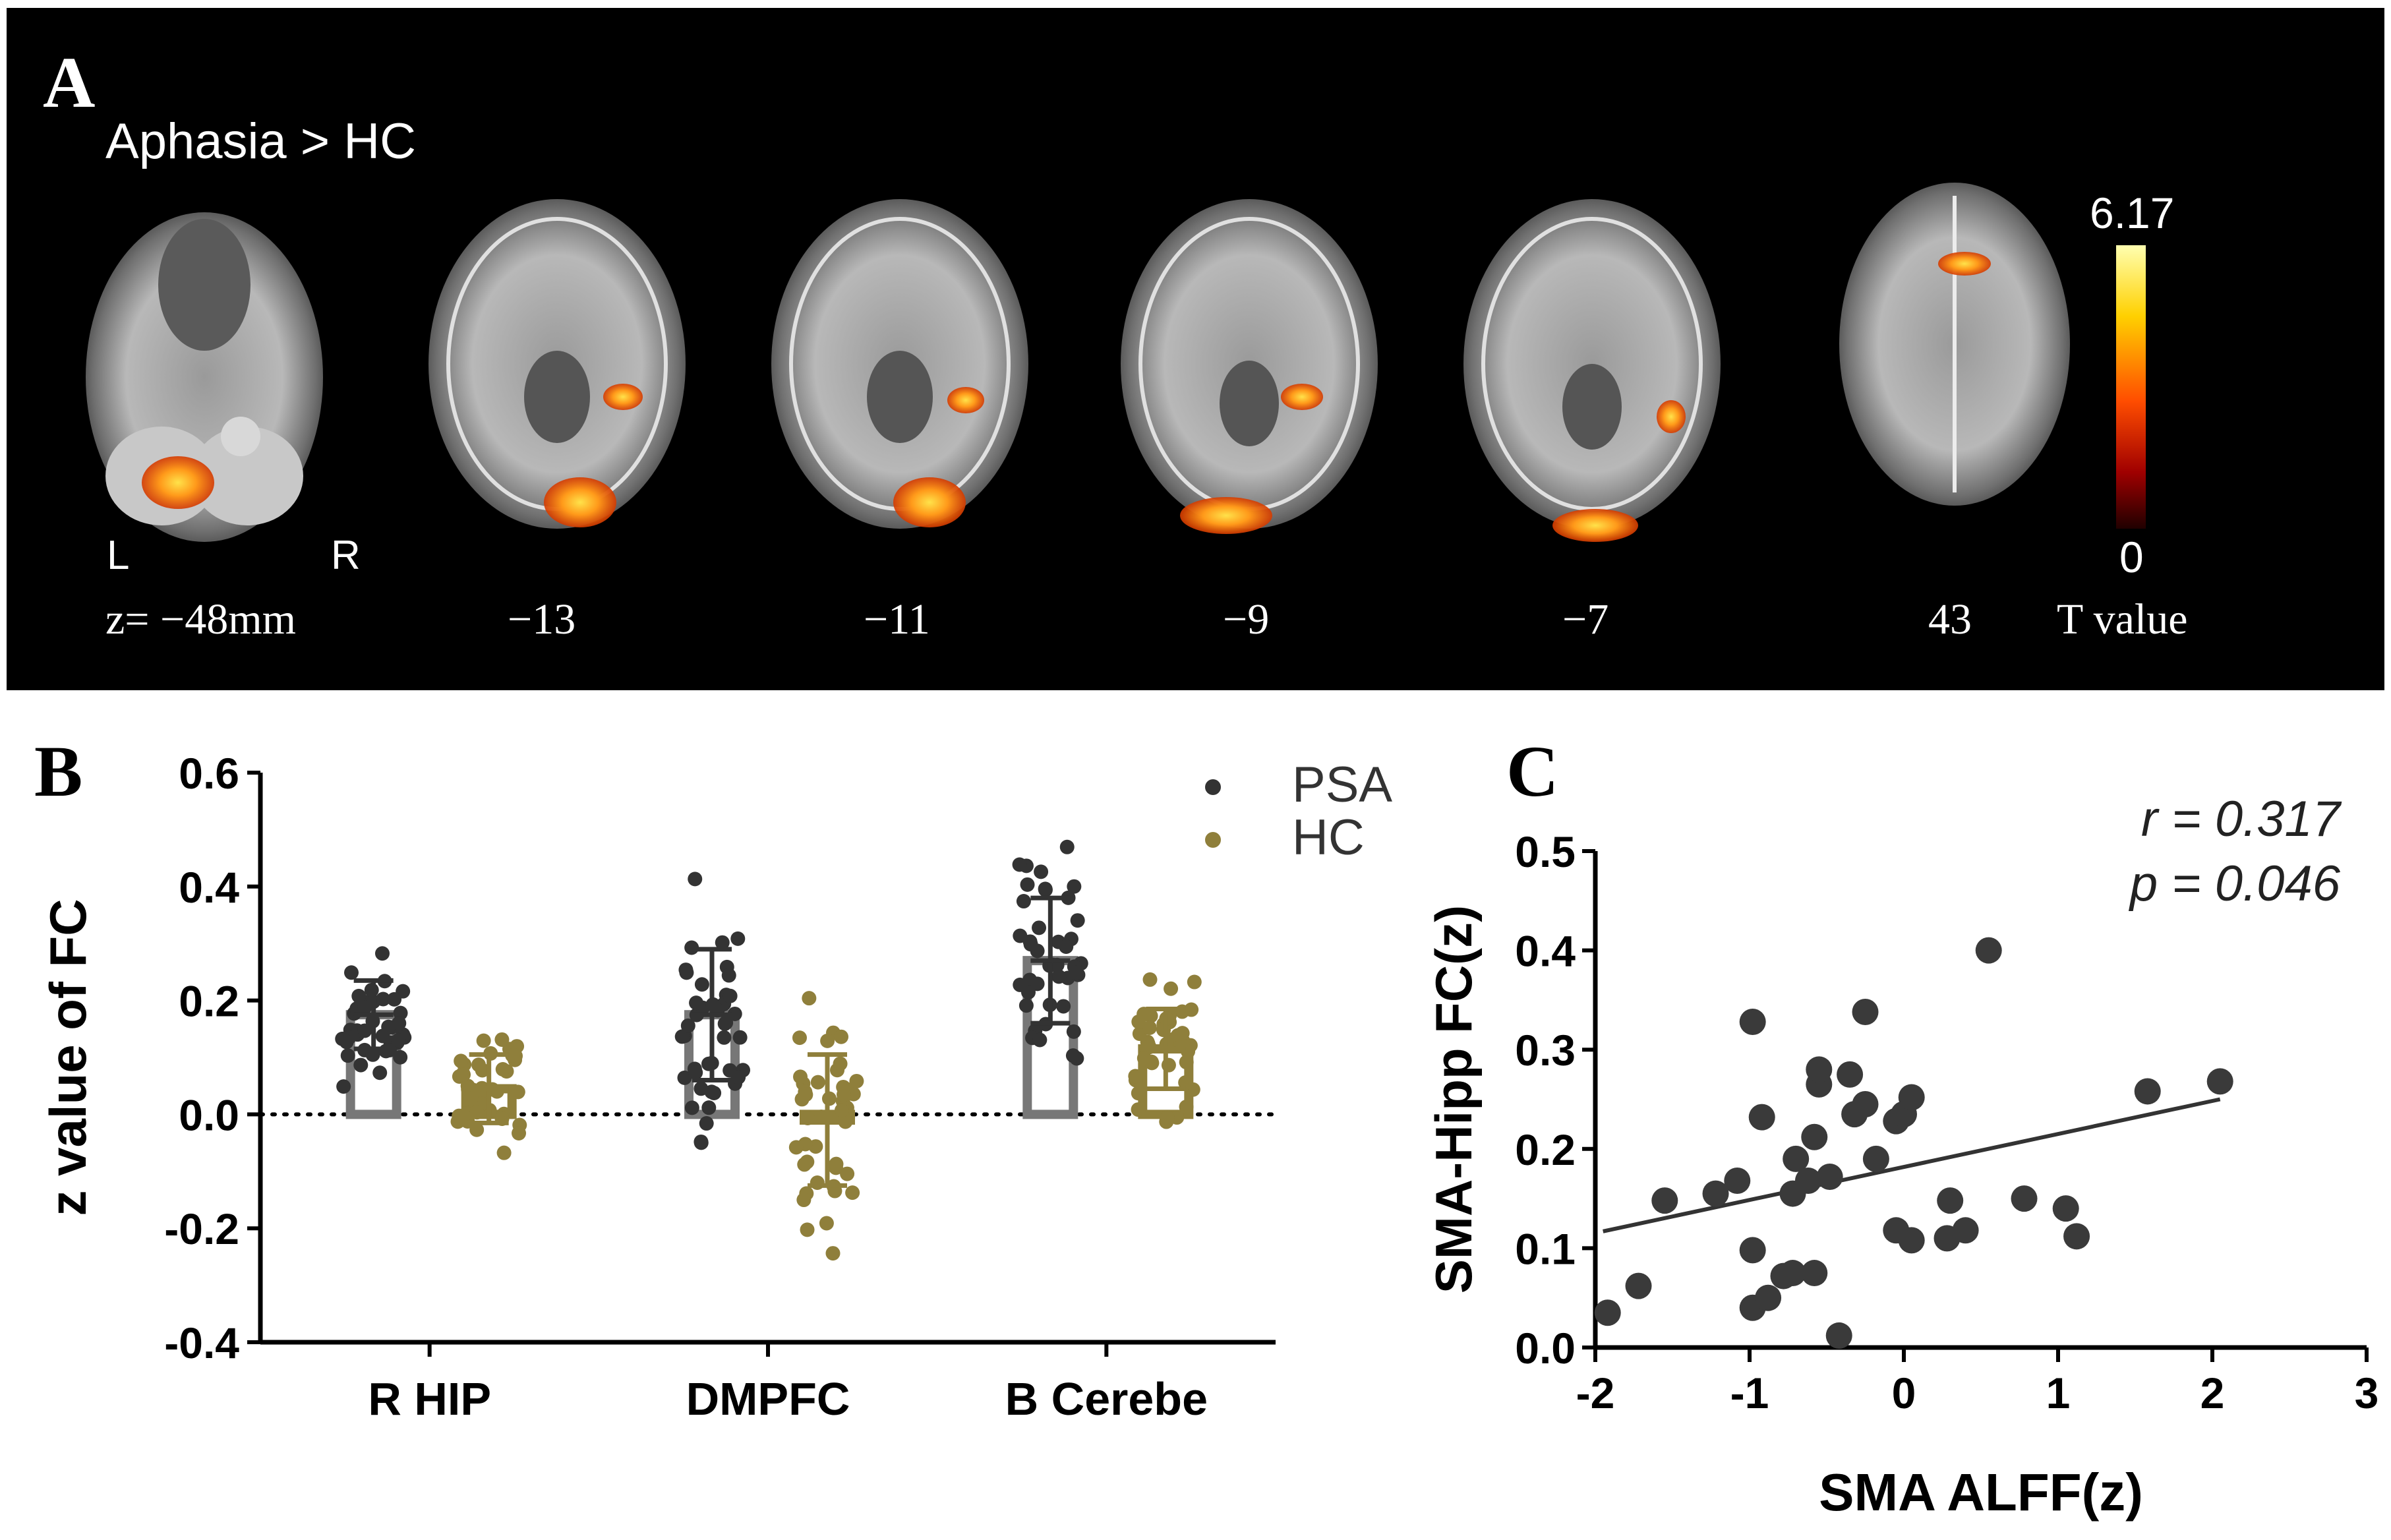 The width and height of the screenshot is (2391, 1540). What do you see at coordinates (1981, 1493) in the screenshot?
I see `x-axis-title: SMA ALFF(z)` at bounding box center [1981, 1493].